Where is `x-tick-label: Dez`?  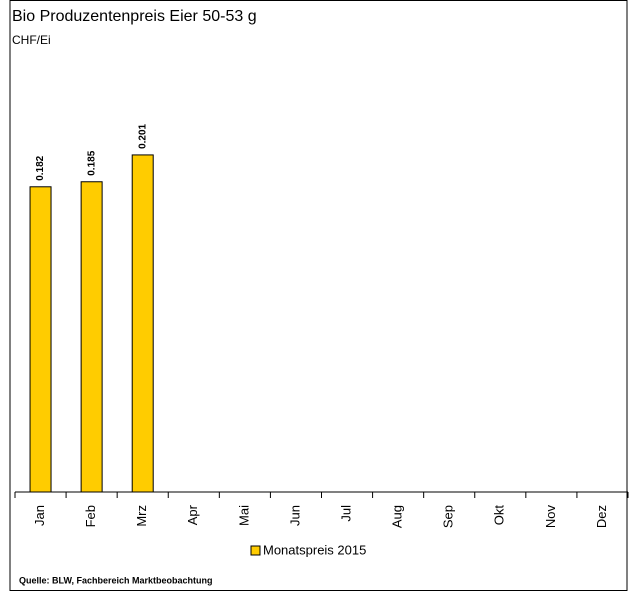 x-tick-label: Dez is located at coordinates (601, 516).